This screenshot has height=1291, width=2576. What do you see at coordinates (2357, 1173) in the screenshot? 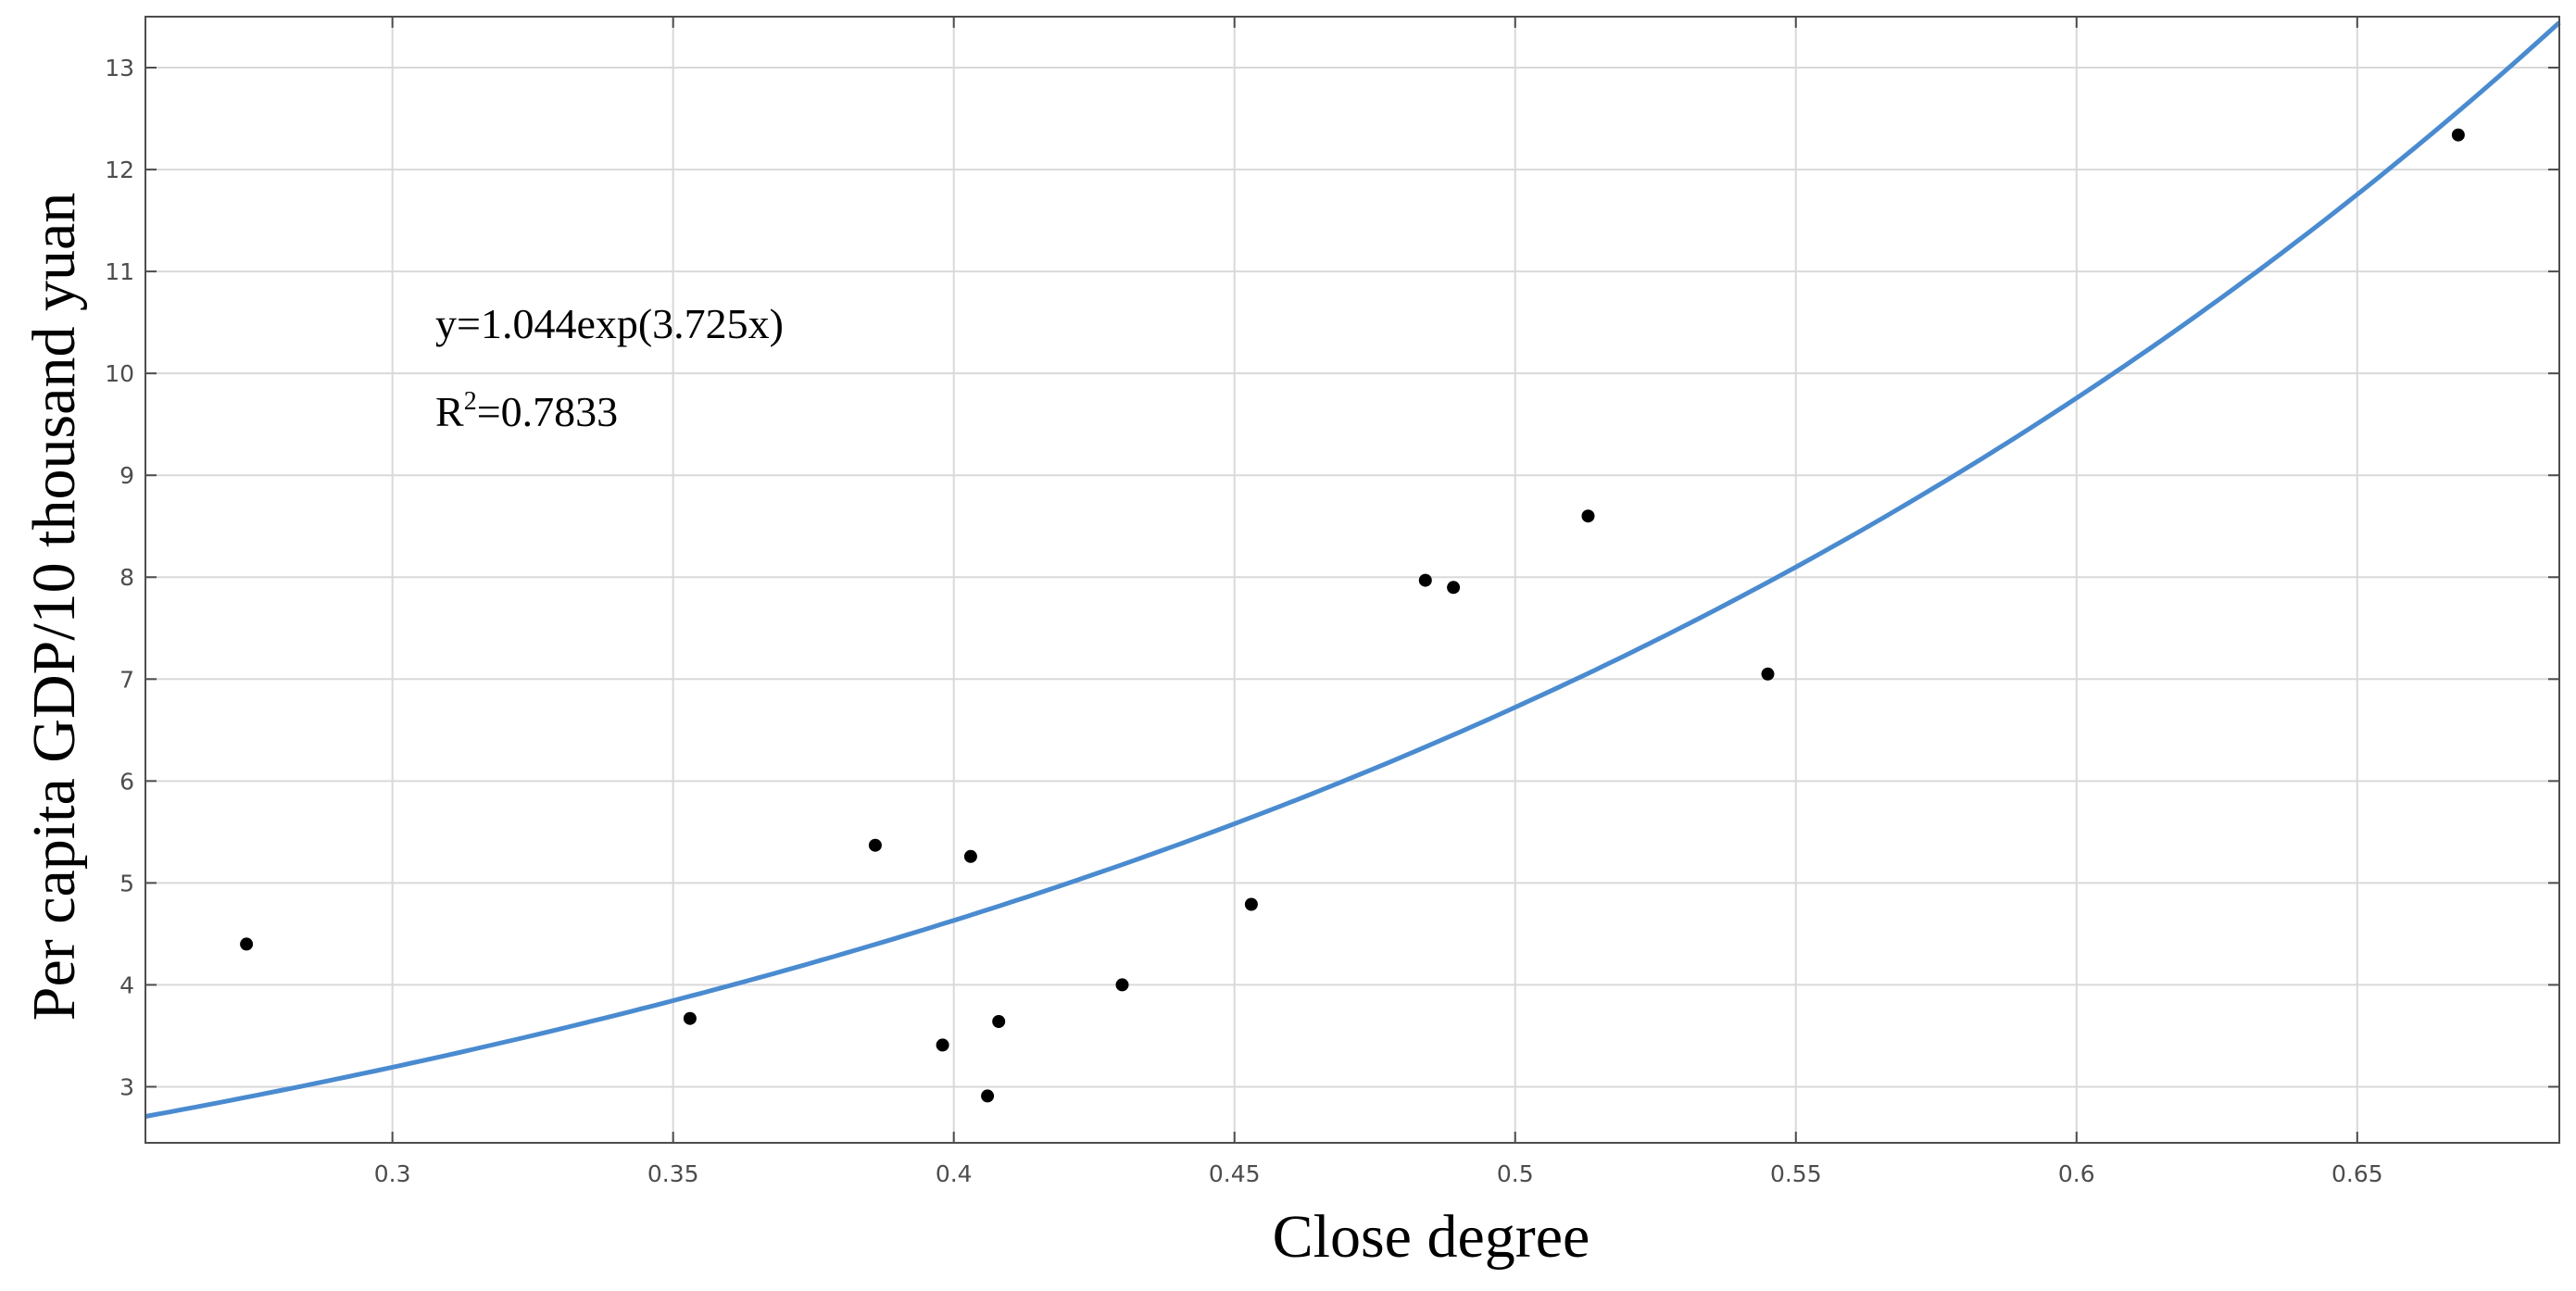
I see `x-tick-label: 0.65` at bounding box center [2357, 1173].